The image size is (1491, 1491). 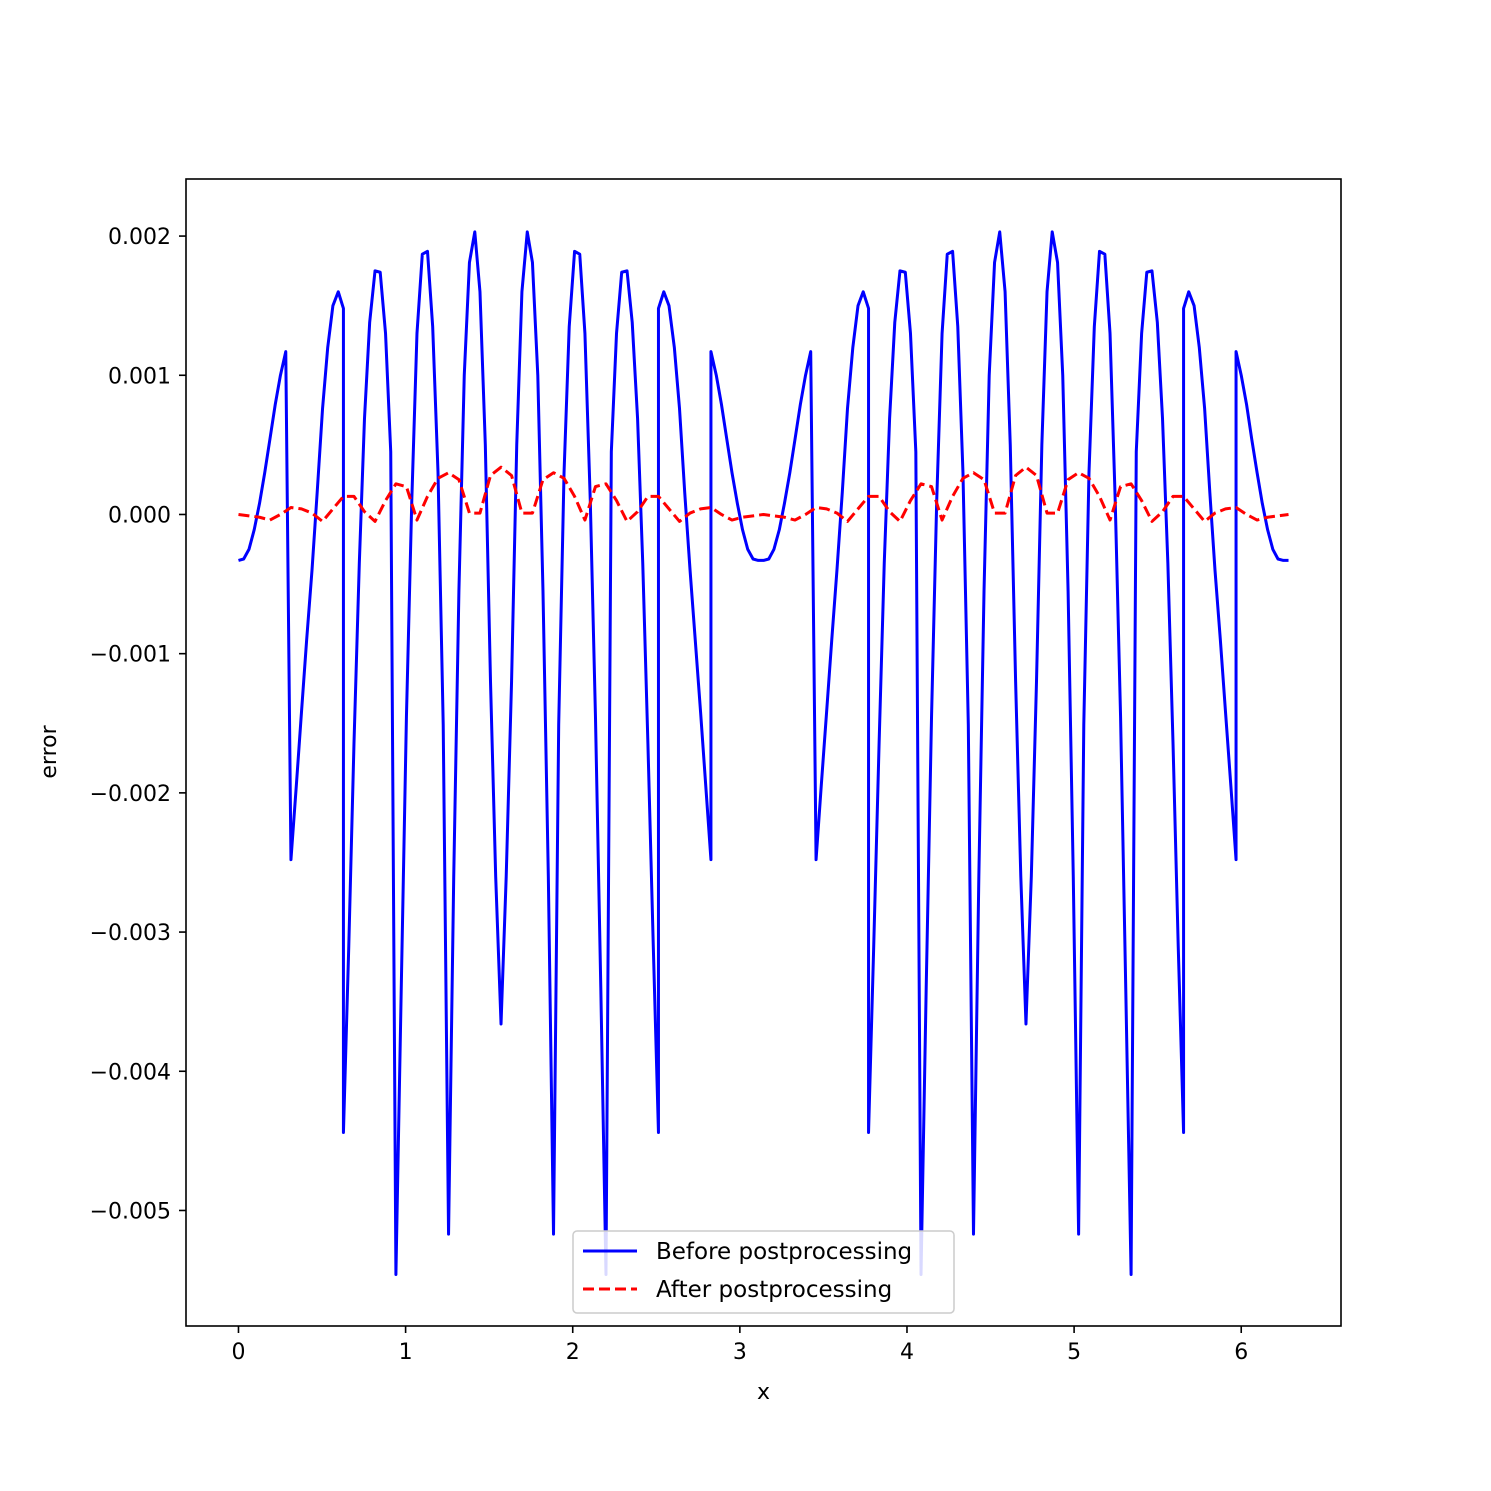 I want to click on x-tick-label: 4, so click(x=907, y=1352).